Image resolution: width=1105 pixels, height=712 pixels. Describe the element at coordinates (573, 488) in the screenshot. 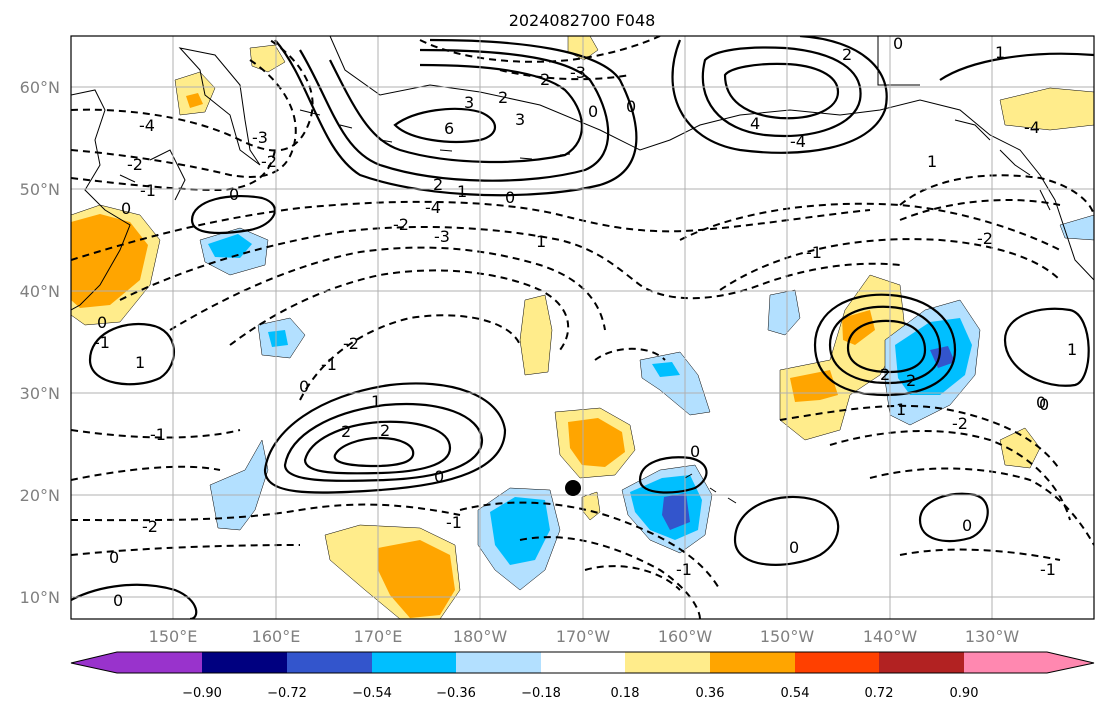

I see `location-marker` at that location.